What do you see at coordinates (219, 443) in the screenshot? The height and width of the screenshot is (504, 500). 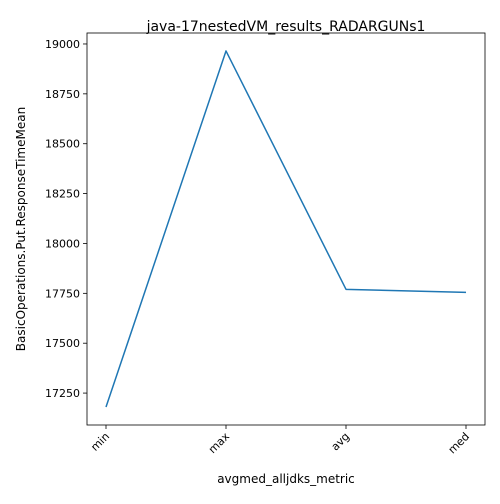 I see `x-tick-label: max` at bounding box center [219, 443].